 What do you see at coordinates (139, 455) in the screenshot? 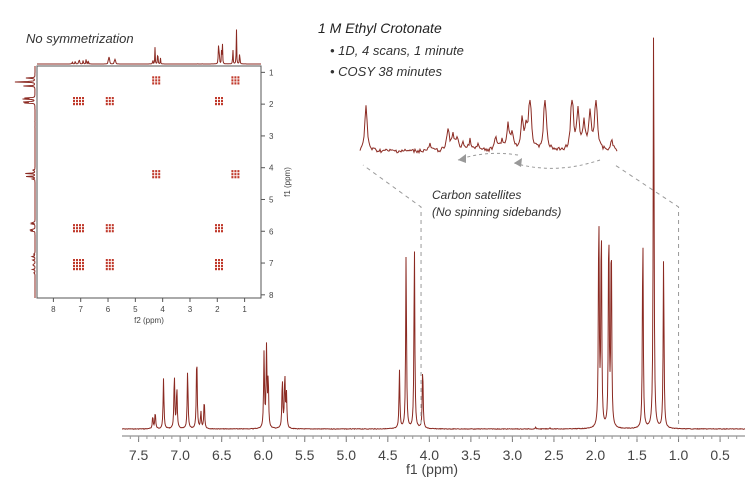
I see `x-tick-label: 7.5` at bounding box center [139, 455].